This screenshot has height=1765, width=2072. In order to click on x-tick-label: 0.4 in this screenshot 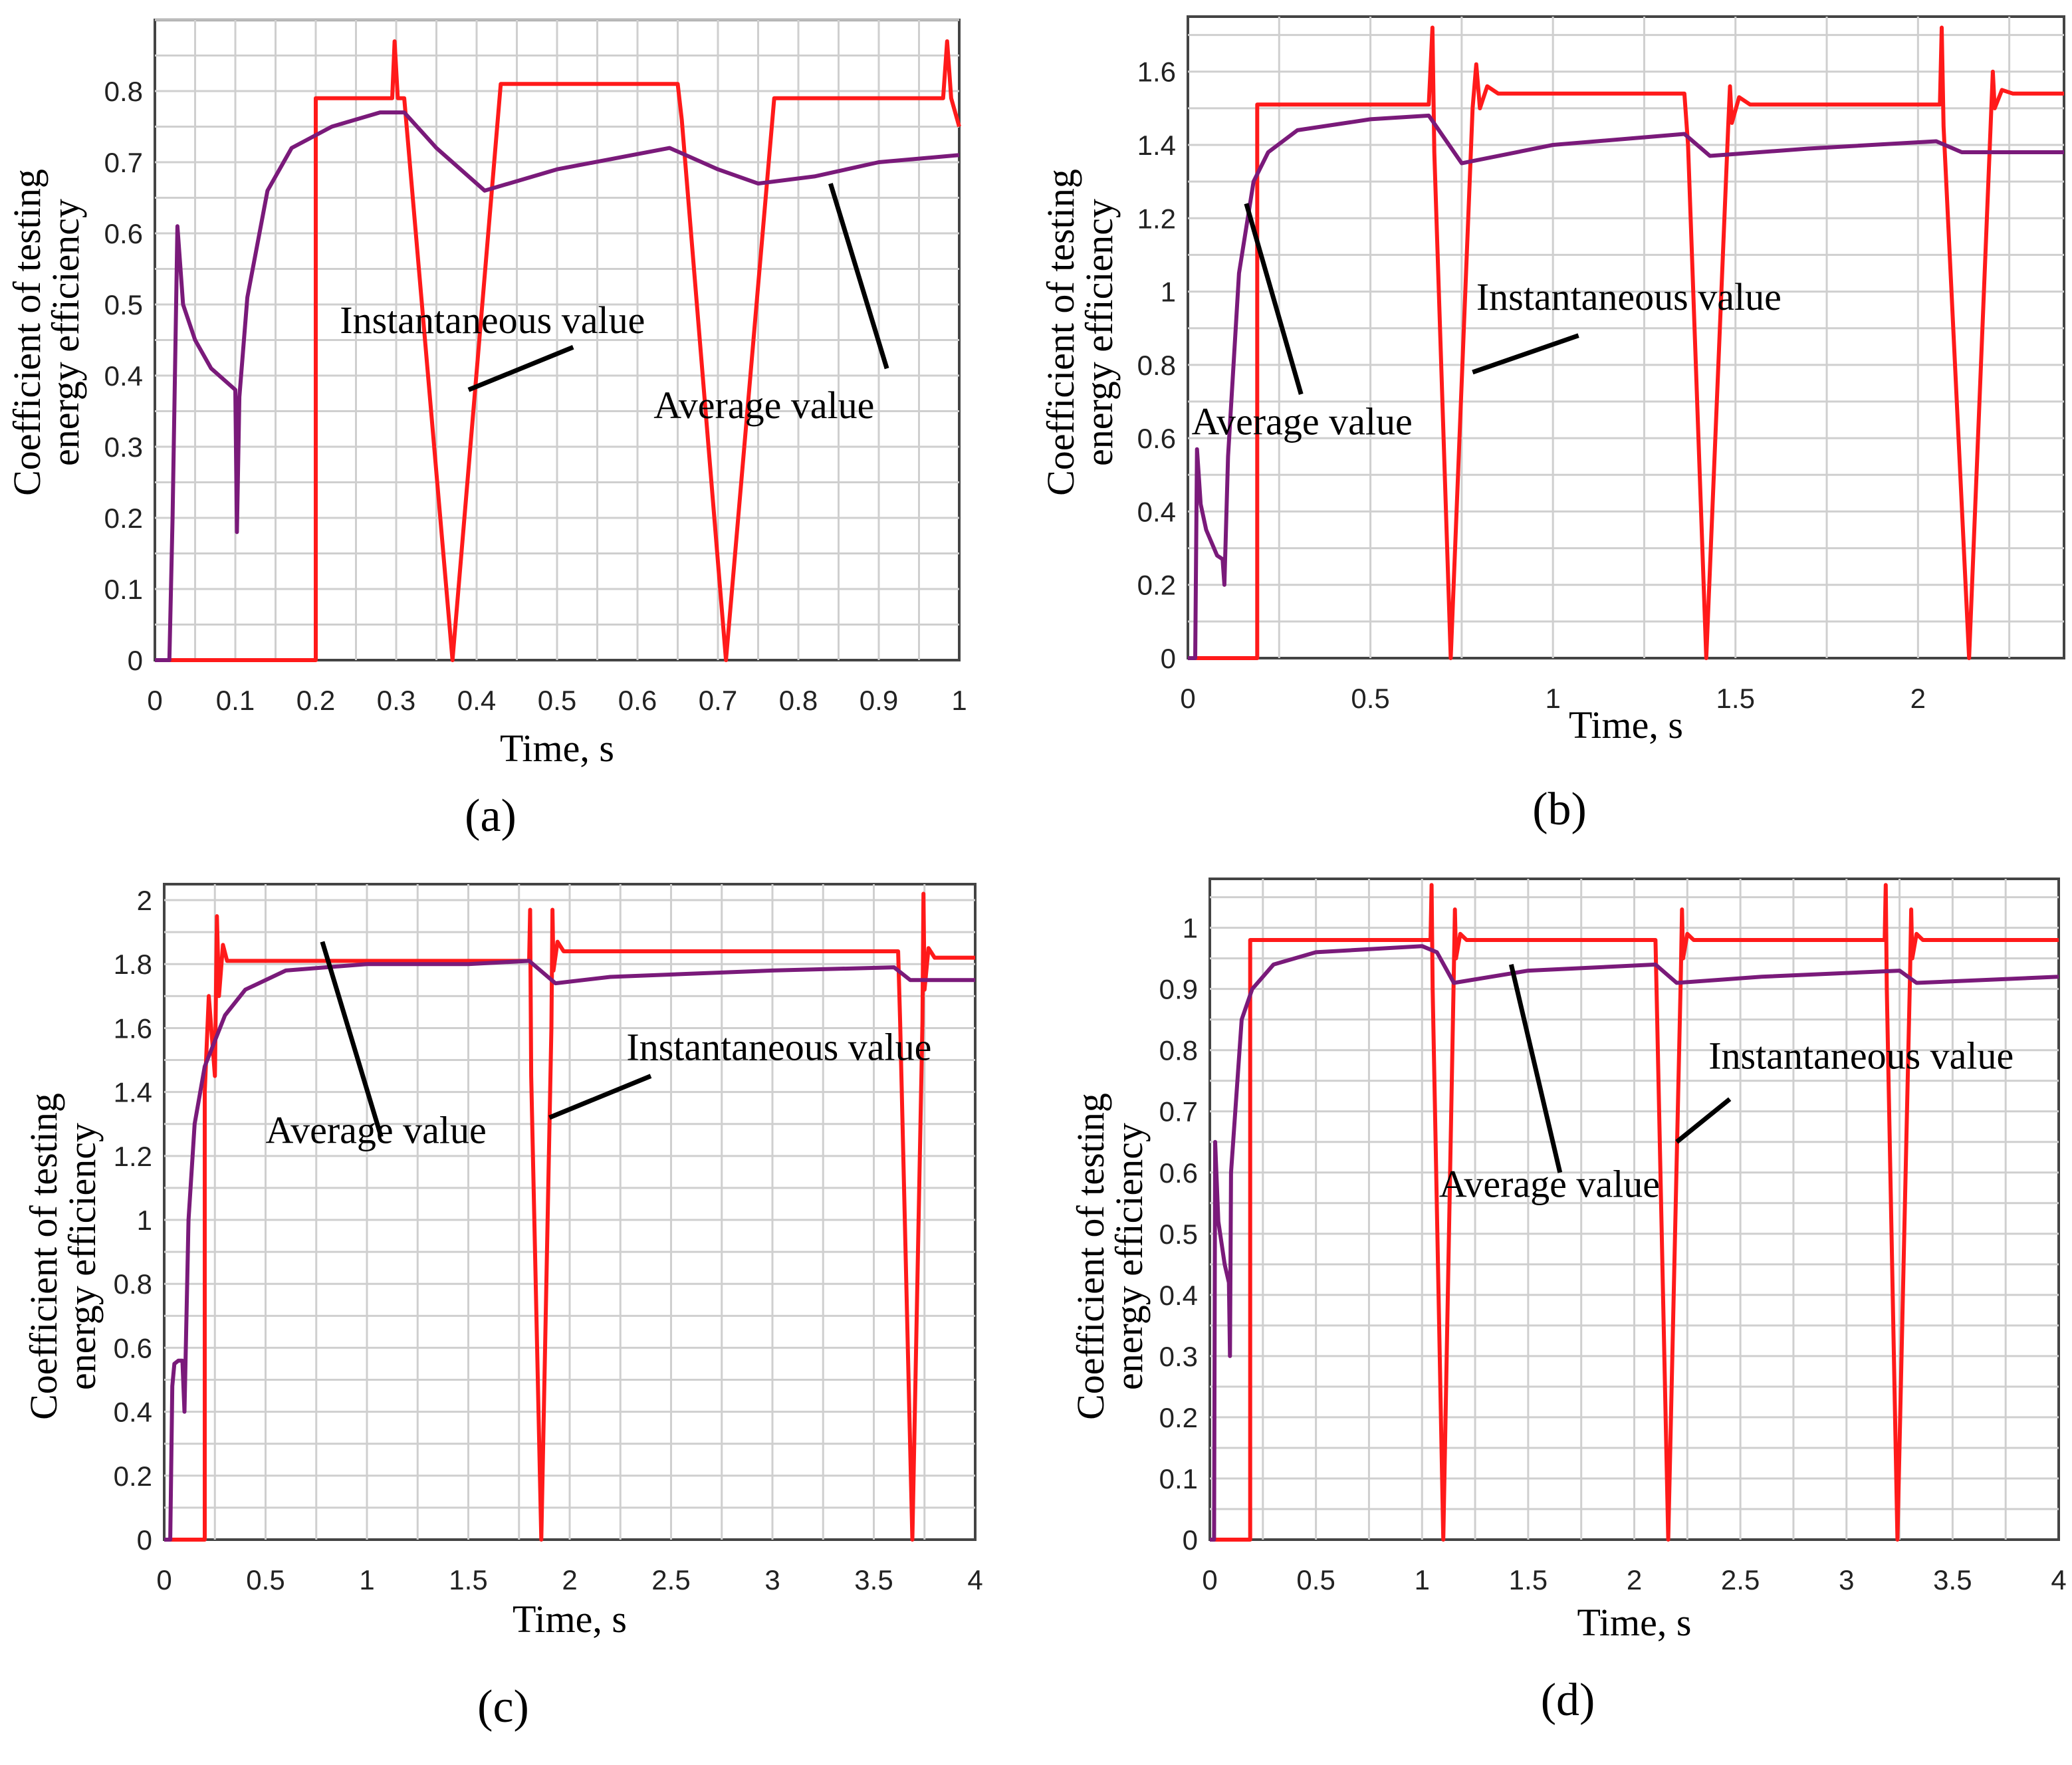, I will do `click(476, 701)`.